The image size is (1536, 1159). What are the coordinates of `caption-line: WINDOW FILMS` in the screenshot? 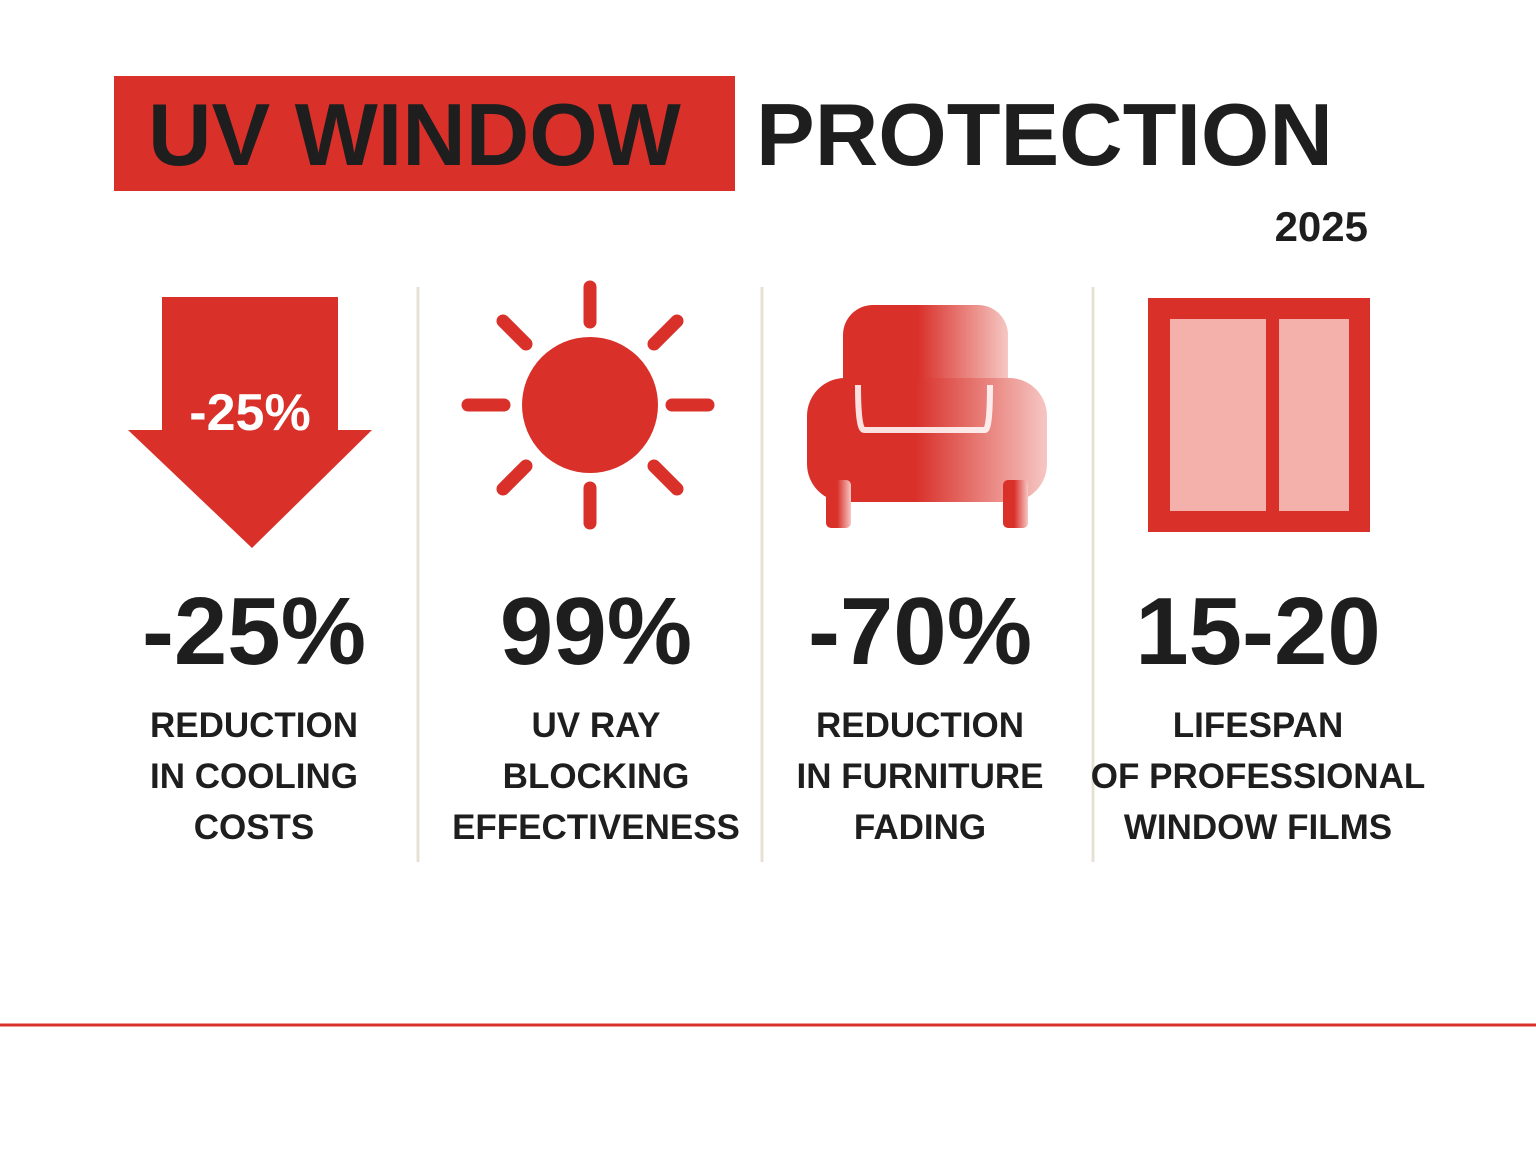 It's located at (1258, 827).